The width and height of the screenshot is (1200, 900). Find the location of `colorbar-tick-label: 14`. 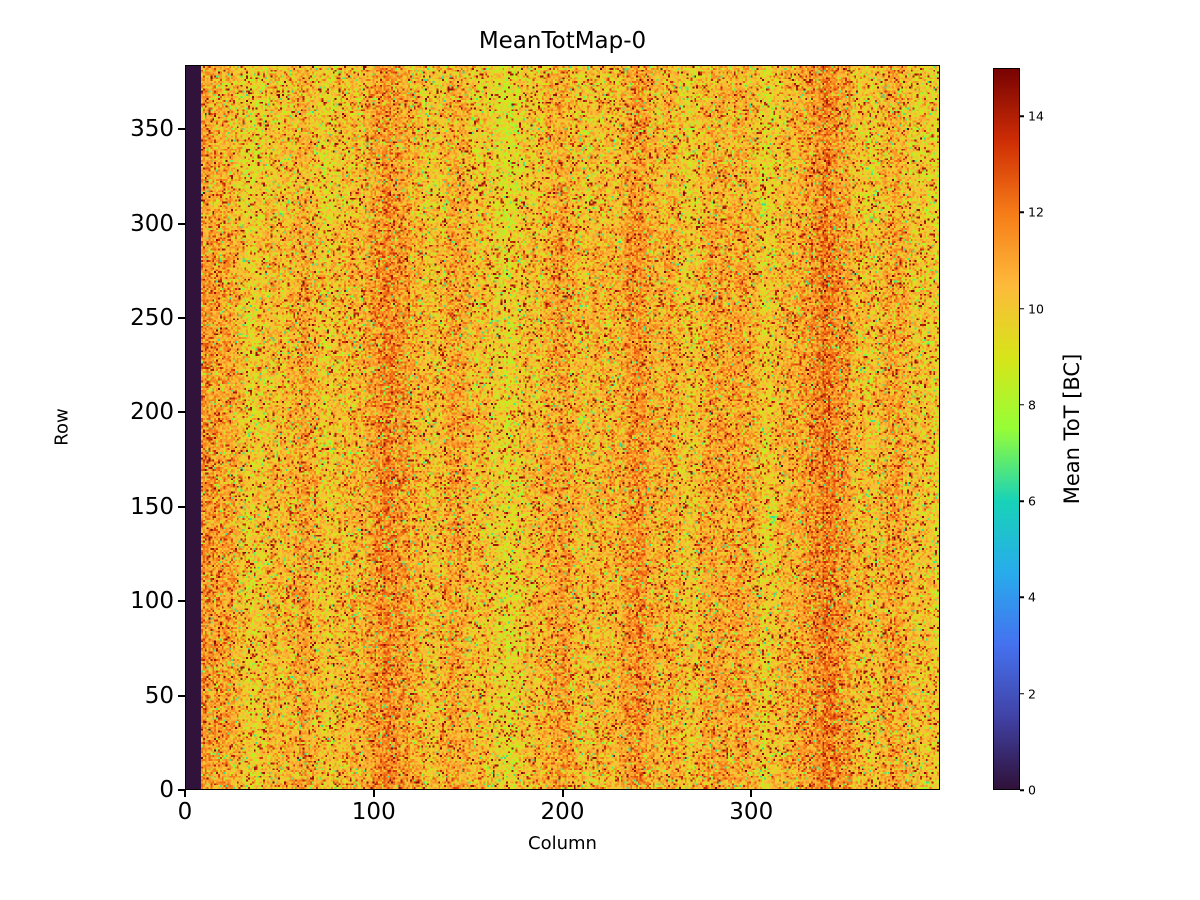

colorbar-tick-label: 14 is located at coordinates (1036, 116).